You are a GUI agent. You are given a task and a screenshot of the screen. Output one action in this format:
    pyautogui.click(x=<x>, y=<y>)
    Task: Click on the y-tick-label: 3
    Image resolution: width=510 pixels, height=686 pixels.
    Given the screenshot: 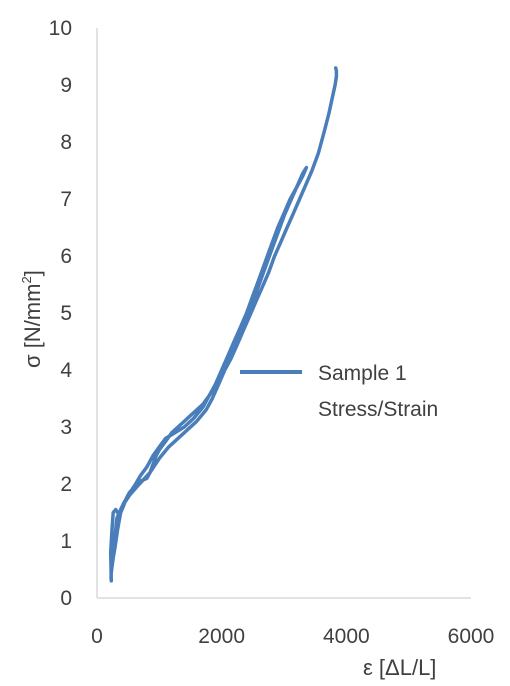 What is the action you would take?
    pyautogui.click(x=66, y=427)
    